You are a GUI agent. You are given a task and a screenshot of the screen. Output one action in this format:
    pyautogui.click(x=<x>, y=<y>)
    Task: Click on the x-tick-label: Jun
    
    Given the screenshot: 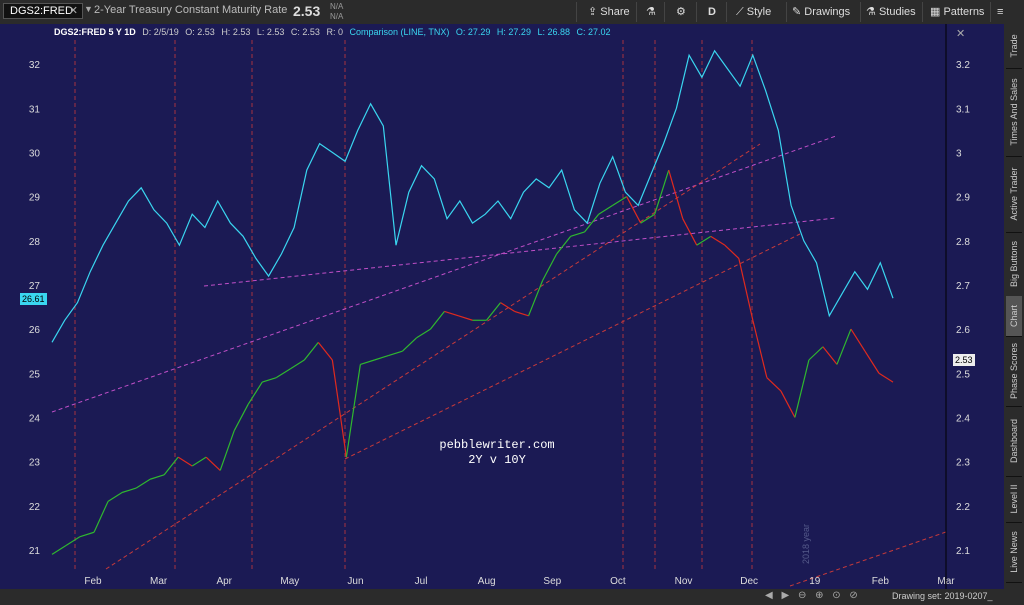 What is the action you would take?
    pyautogui.click(x=355, y=581)
    